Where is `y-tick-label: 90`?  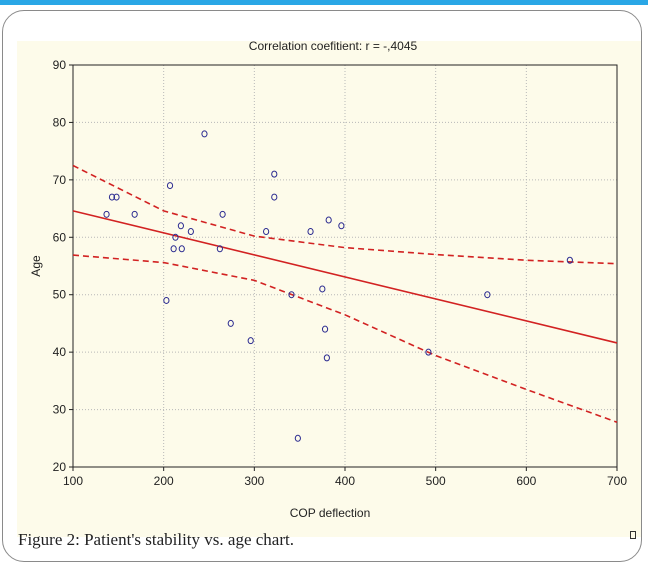
y-tick-label: 90 is located at coordinates (60, 65).